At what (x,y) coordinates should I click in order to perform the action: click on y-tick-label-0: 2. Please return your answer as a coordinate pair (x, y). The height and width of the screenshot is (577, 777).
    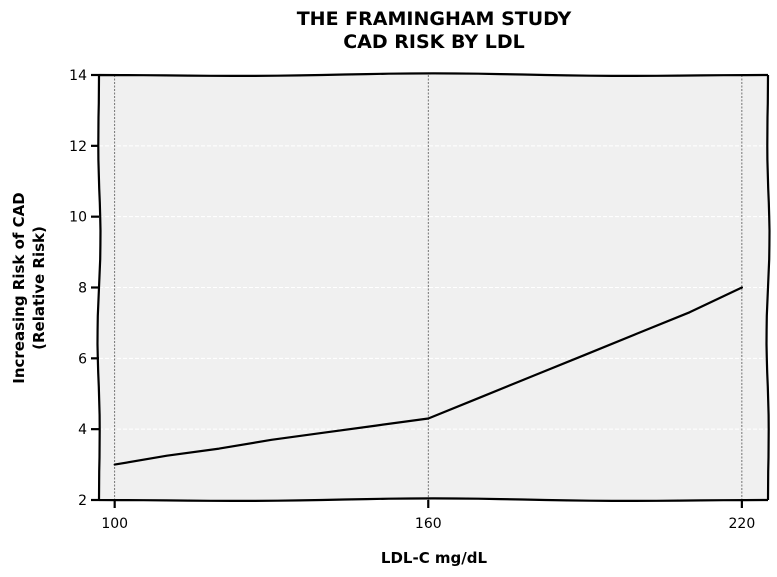
    Looking at the image, I should click on (82, 501).